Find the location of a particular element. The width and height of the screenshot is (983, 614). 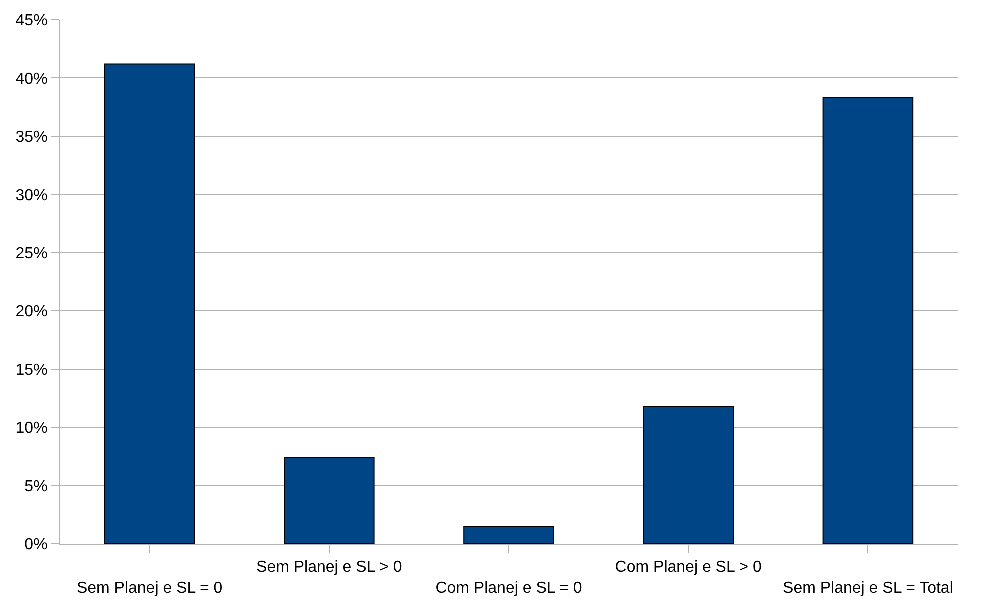

x-tick-label: Sem Planej e SL = 0 is located at coordinates (149, 588).